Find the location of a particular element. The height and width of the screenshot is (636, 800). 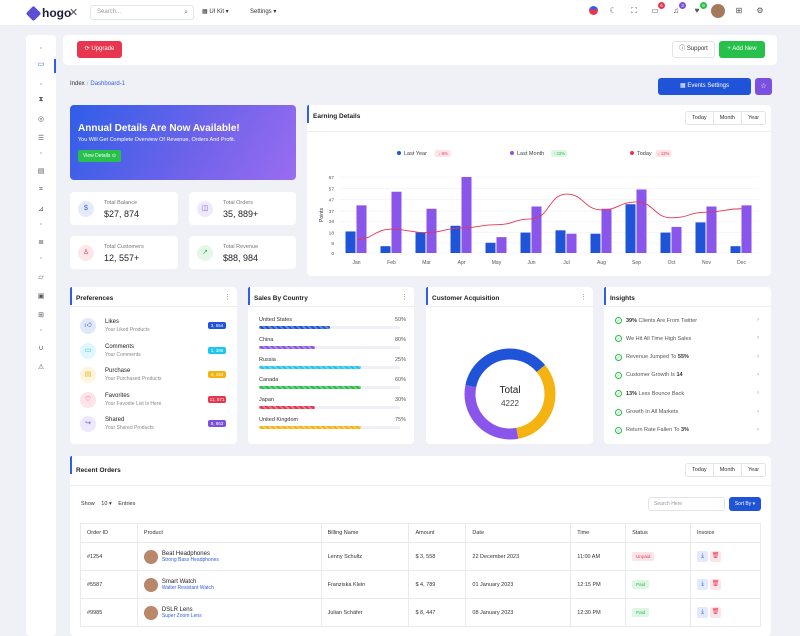

view-details-button: View Details ⊙ is located at coordinates (100, 156).